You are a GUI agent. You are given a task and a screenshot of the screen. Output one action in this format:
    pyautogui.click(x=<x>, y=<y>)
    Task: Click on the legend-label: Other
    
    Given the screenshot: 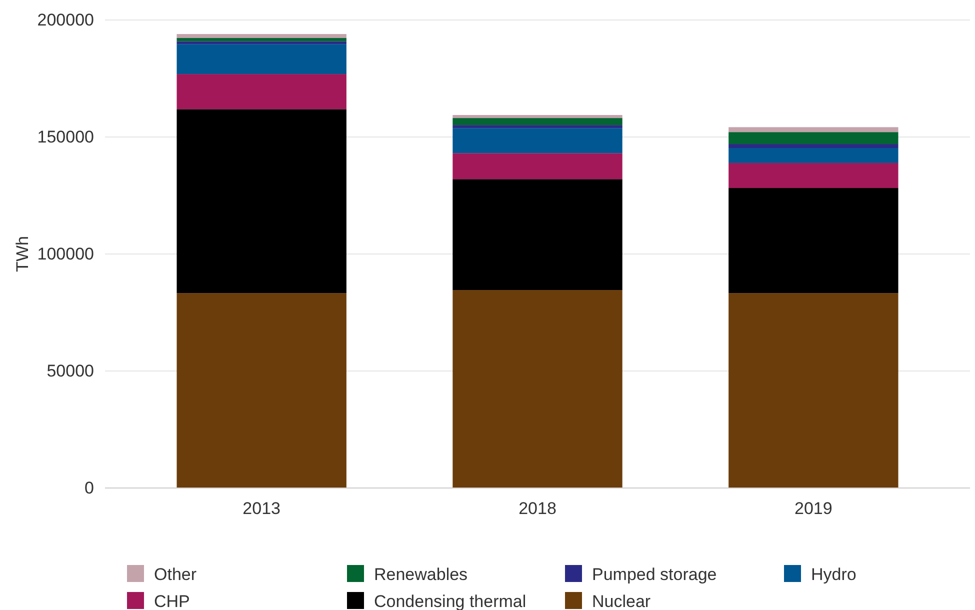 What is the action you would take?
    pyautogui.click(x=175, y=574)
    